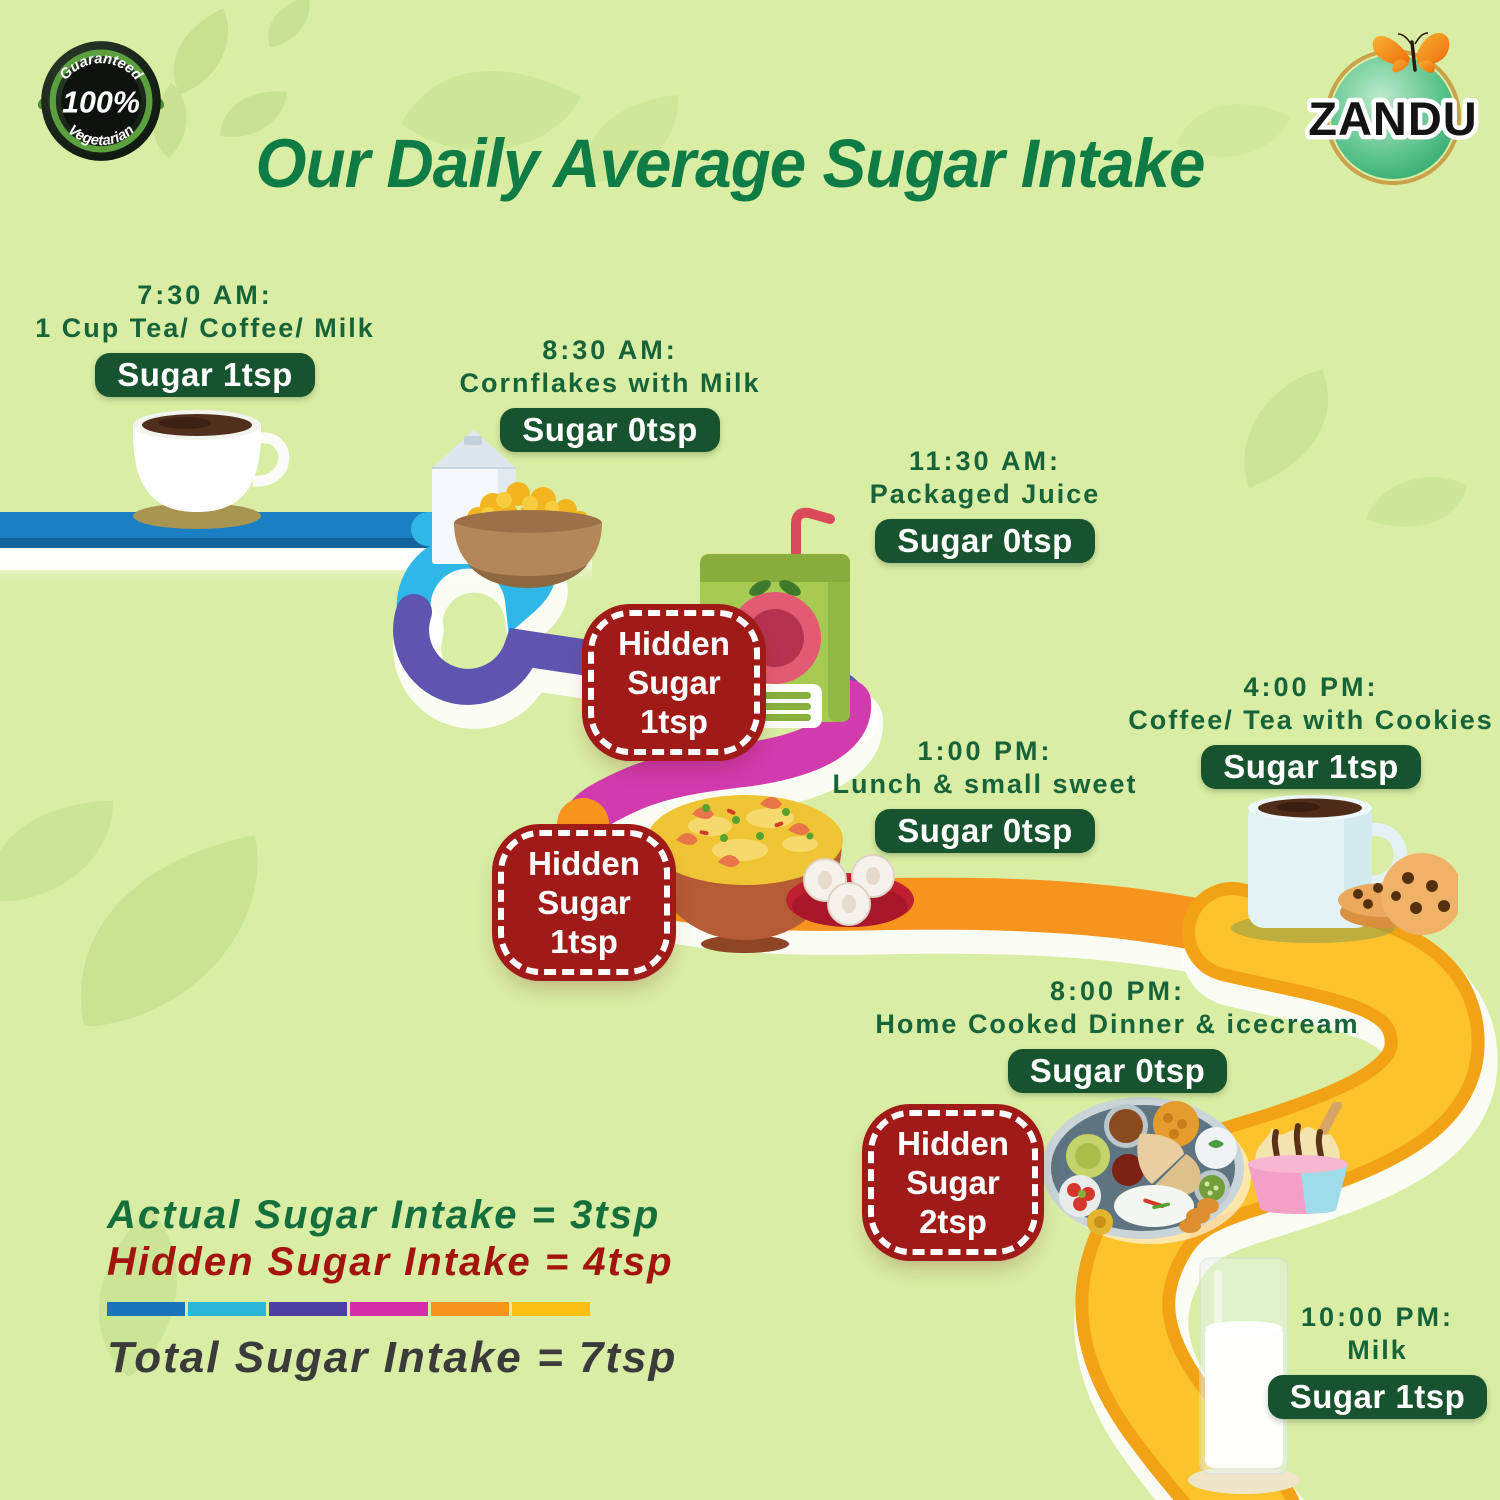 Image resolution: width=1500 pixels, height=1500 pixels. I want to click on meal-label: Packaged Juice, so click(985, 494).